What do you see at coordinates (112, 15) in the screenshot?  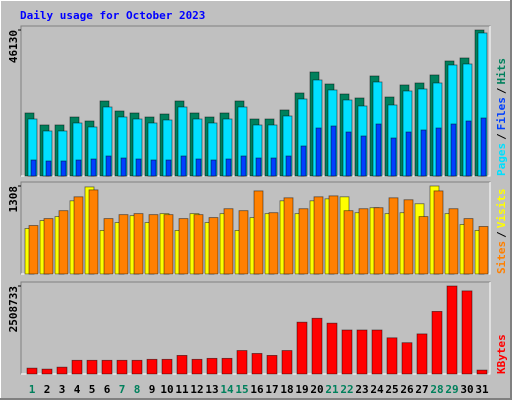 I see `chart-title: Daily usage for October 2023` at bounding box center [112, 15].